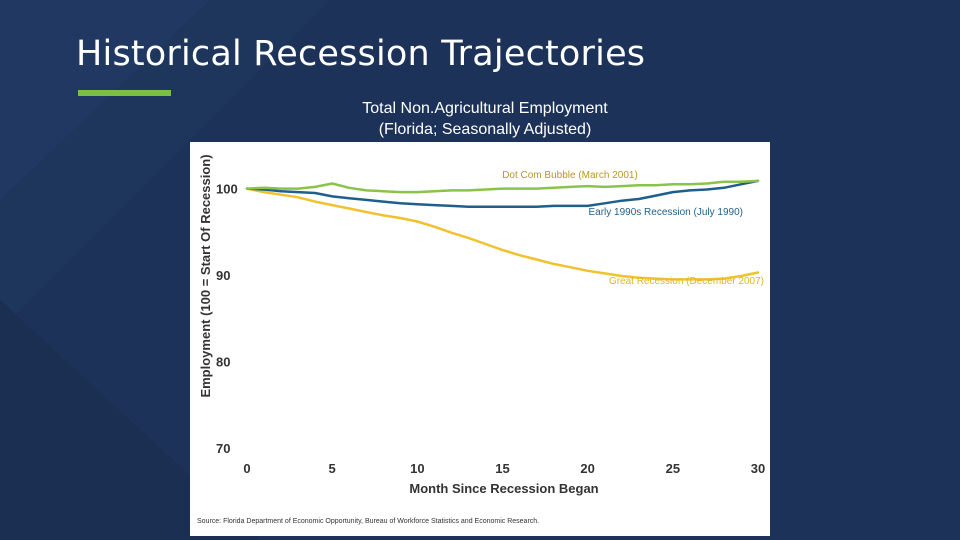 The image size is (960, 540). Describe the element at coordinates (417, 468) in the screenshot. I see `x-tick-label: 10` at that location.